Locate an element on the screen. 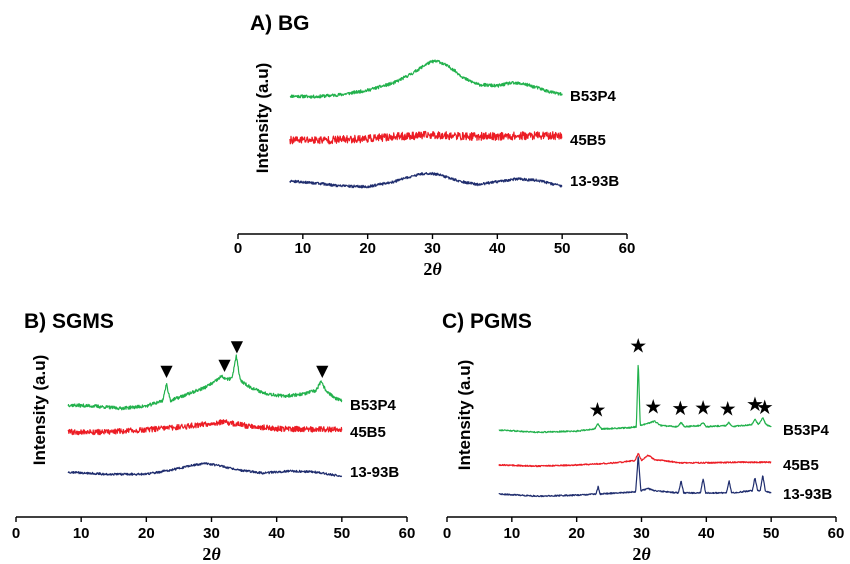  panel-title: C) PGMS is located at coordinates (487, 321).